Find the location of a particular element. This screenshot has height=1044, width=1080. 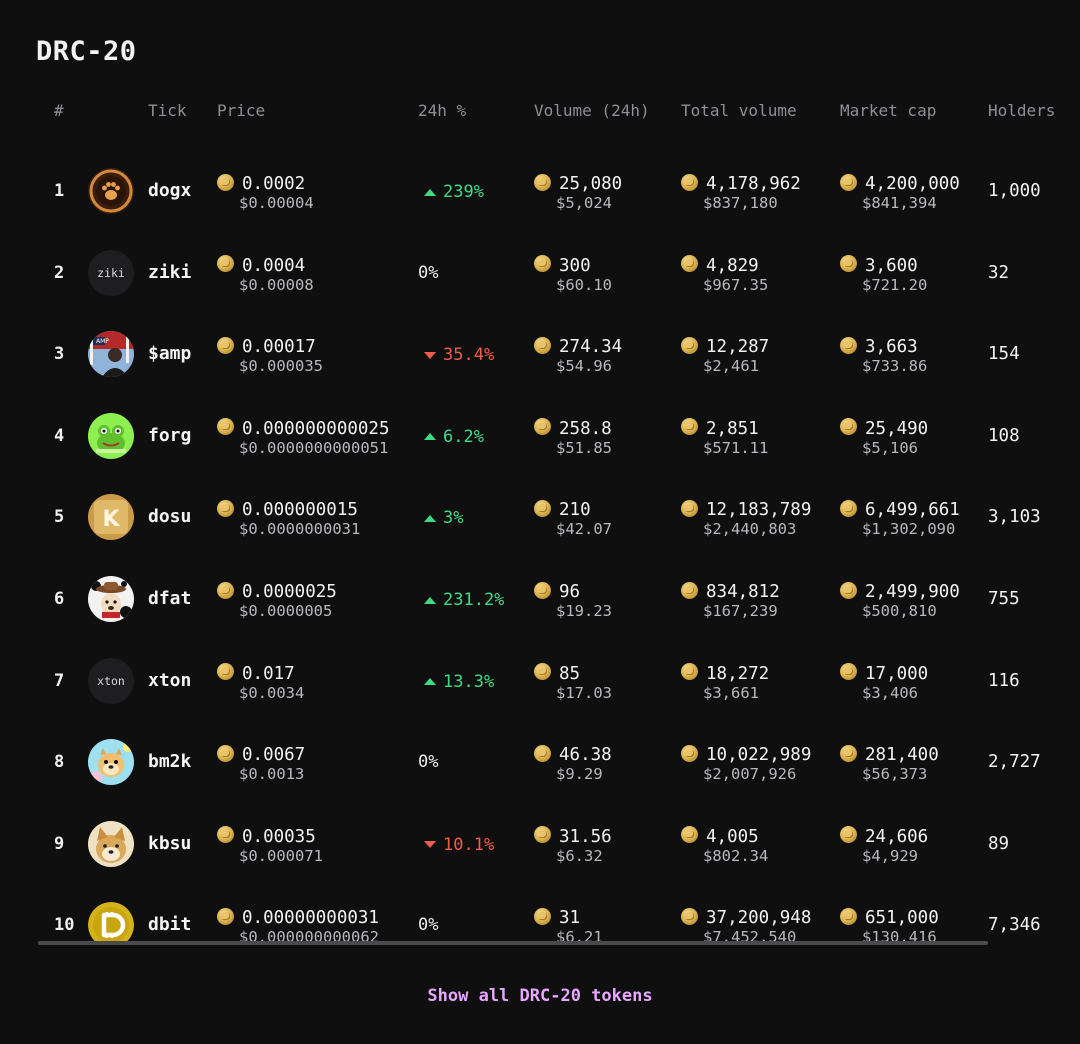

price-value: 0.000000000025 is located at coordinates (316, 428).